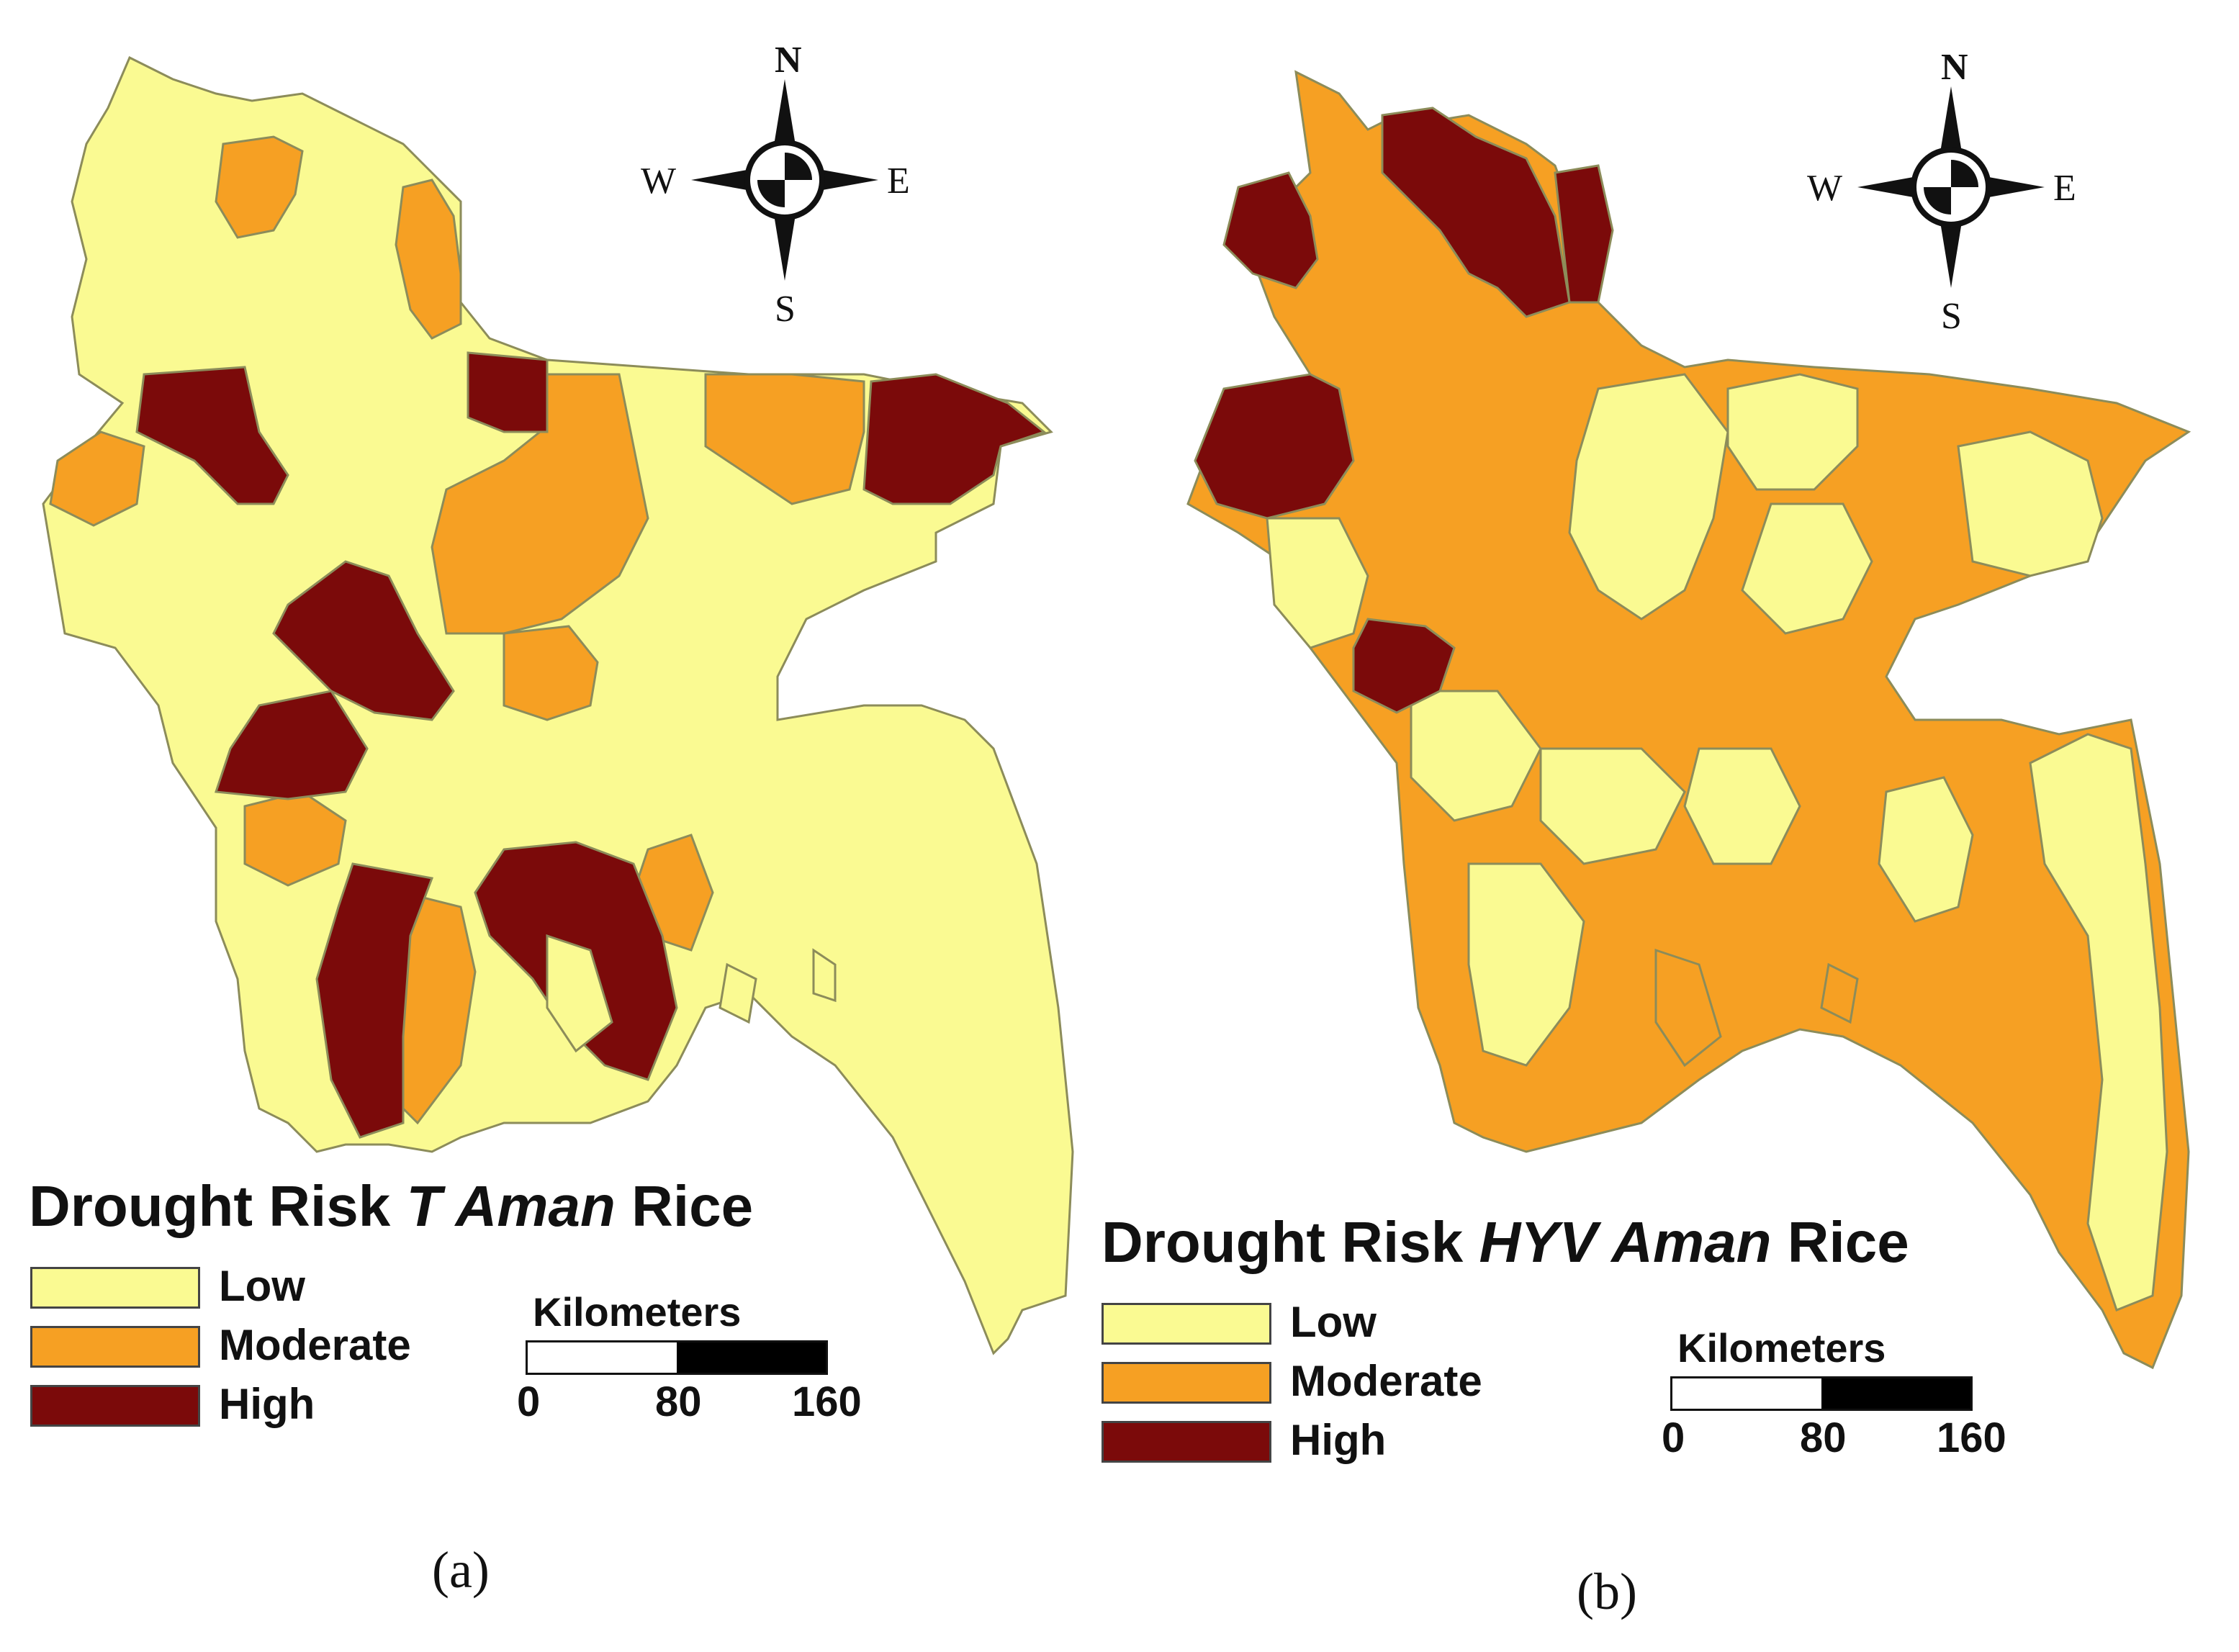 The image size is (2239, 1652). Describe the element at coordinates (461, 1570) in the screenshot. I see `panel-caption: (a)` at that location.